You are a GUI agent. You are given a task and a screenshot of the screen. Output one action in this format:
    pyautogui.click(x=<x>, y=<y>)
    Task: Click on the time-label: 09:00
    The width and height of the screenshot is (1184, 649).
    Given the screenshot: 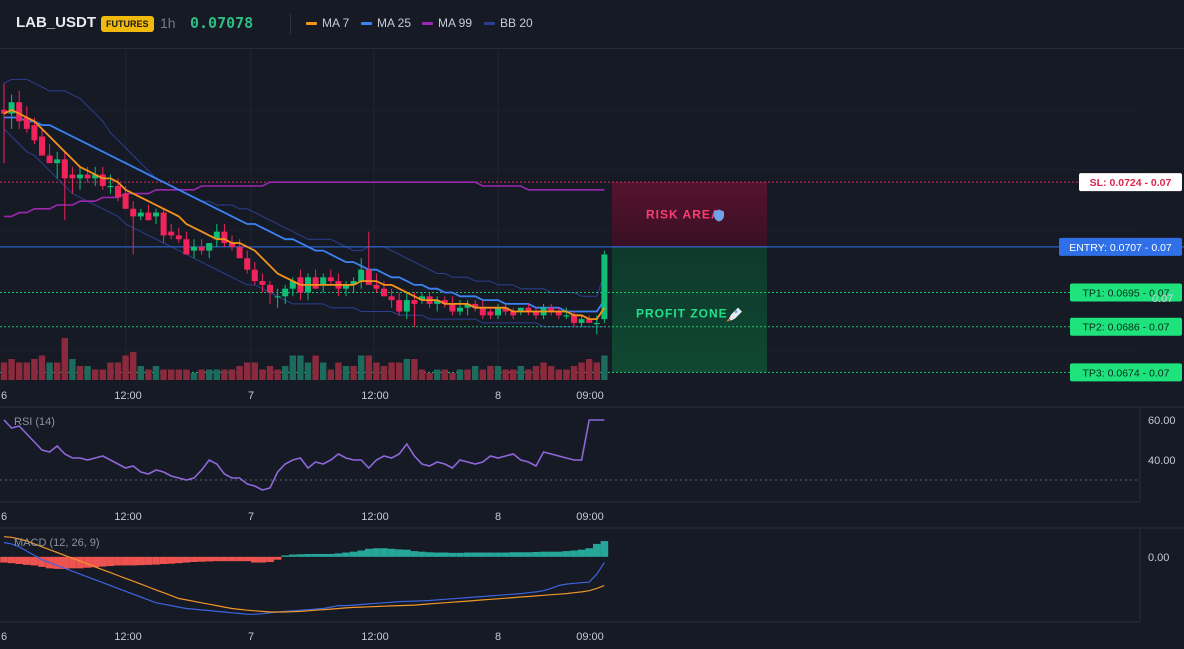 What is the action you would take?
    pyautogui.click(x=590, y=637)
    